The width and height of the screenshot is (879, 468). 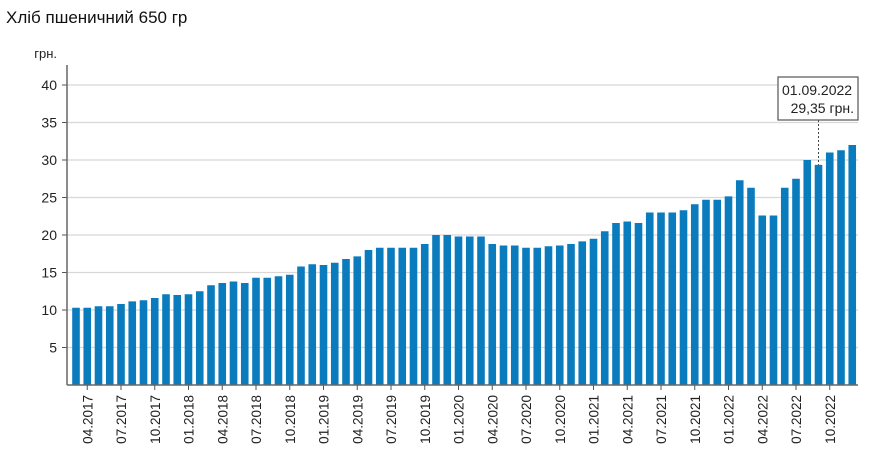 What do you see at coordinates (822, 108) in the screenshot?
I see `tooltip-value: 29,35 грн.` at bounding box center [822, 108].